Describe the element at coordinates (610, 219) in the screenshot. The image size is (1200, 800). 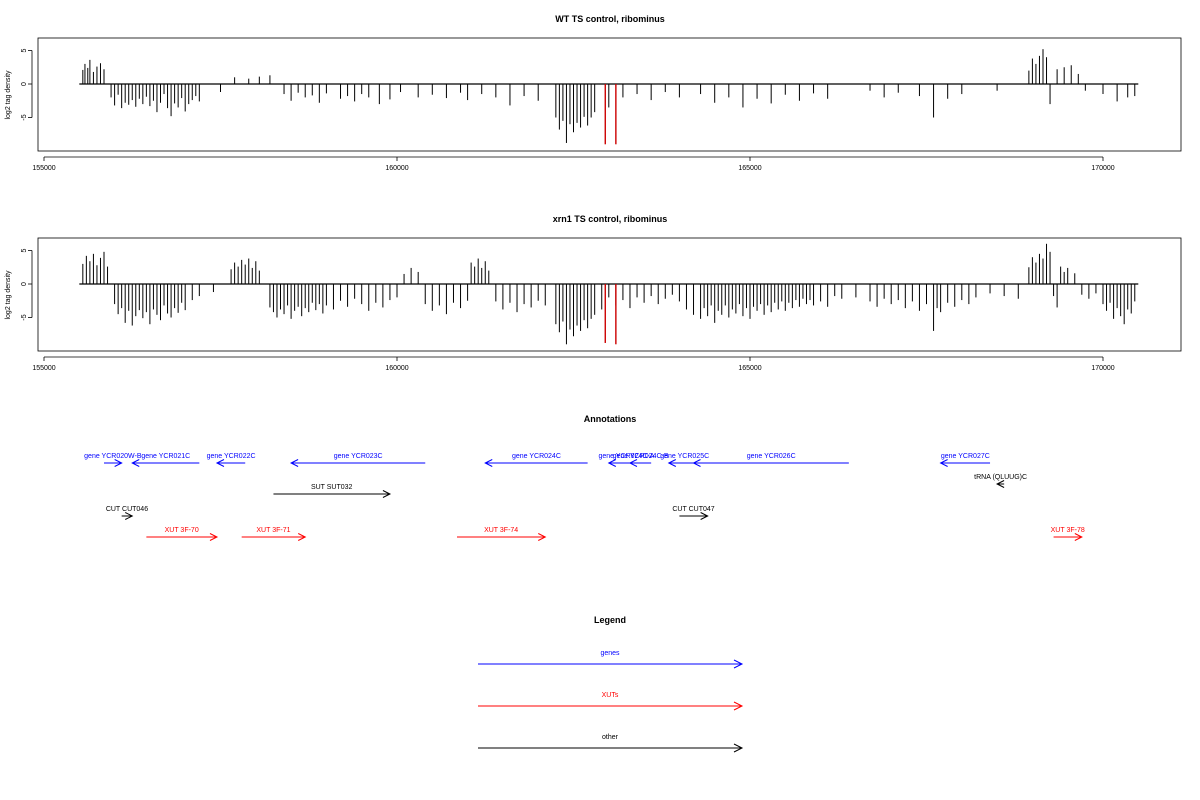
I see `panel-xrn1-title: xrn1 TS control, ribominus` at that location.